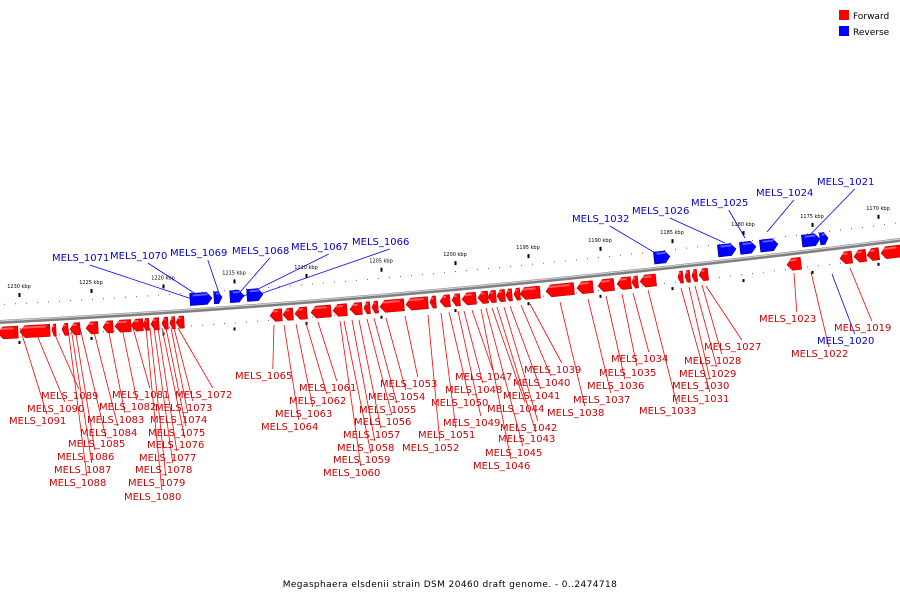 The image size is (900, 600). I want to click on forward-gene-label: MELS_1086, so click(85, 457).